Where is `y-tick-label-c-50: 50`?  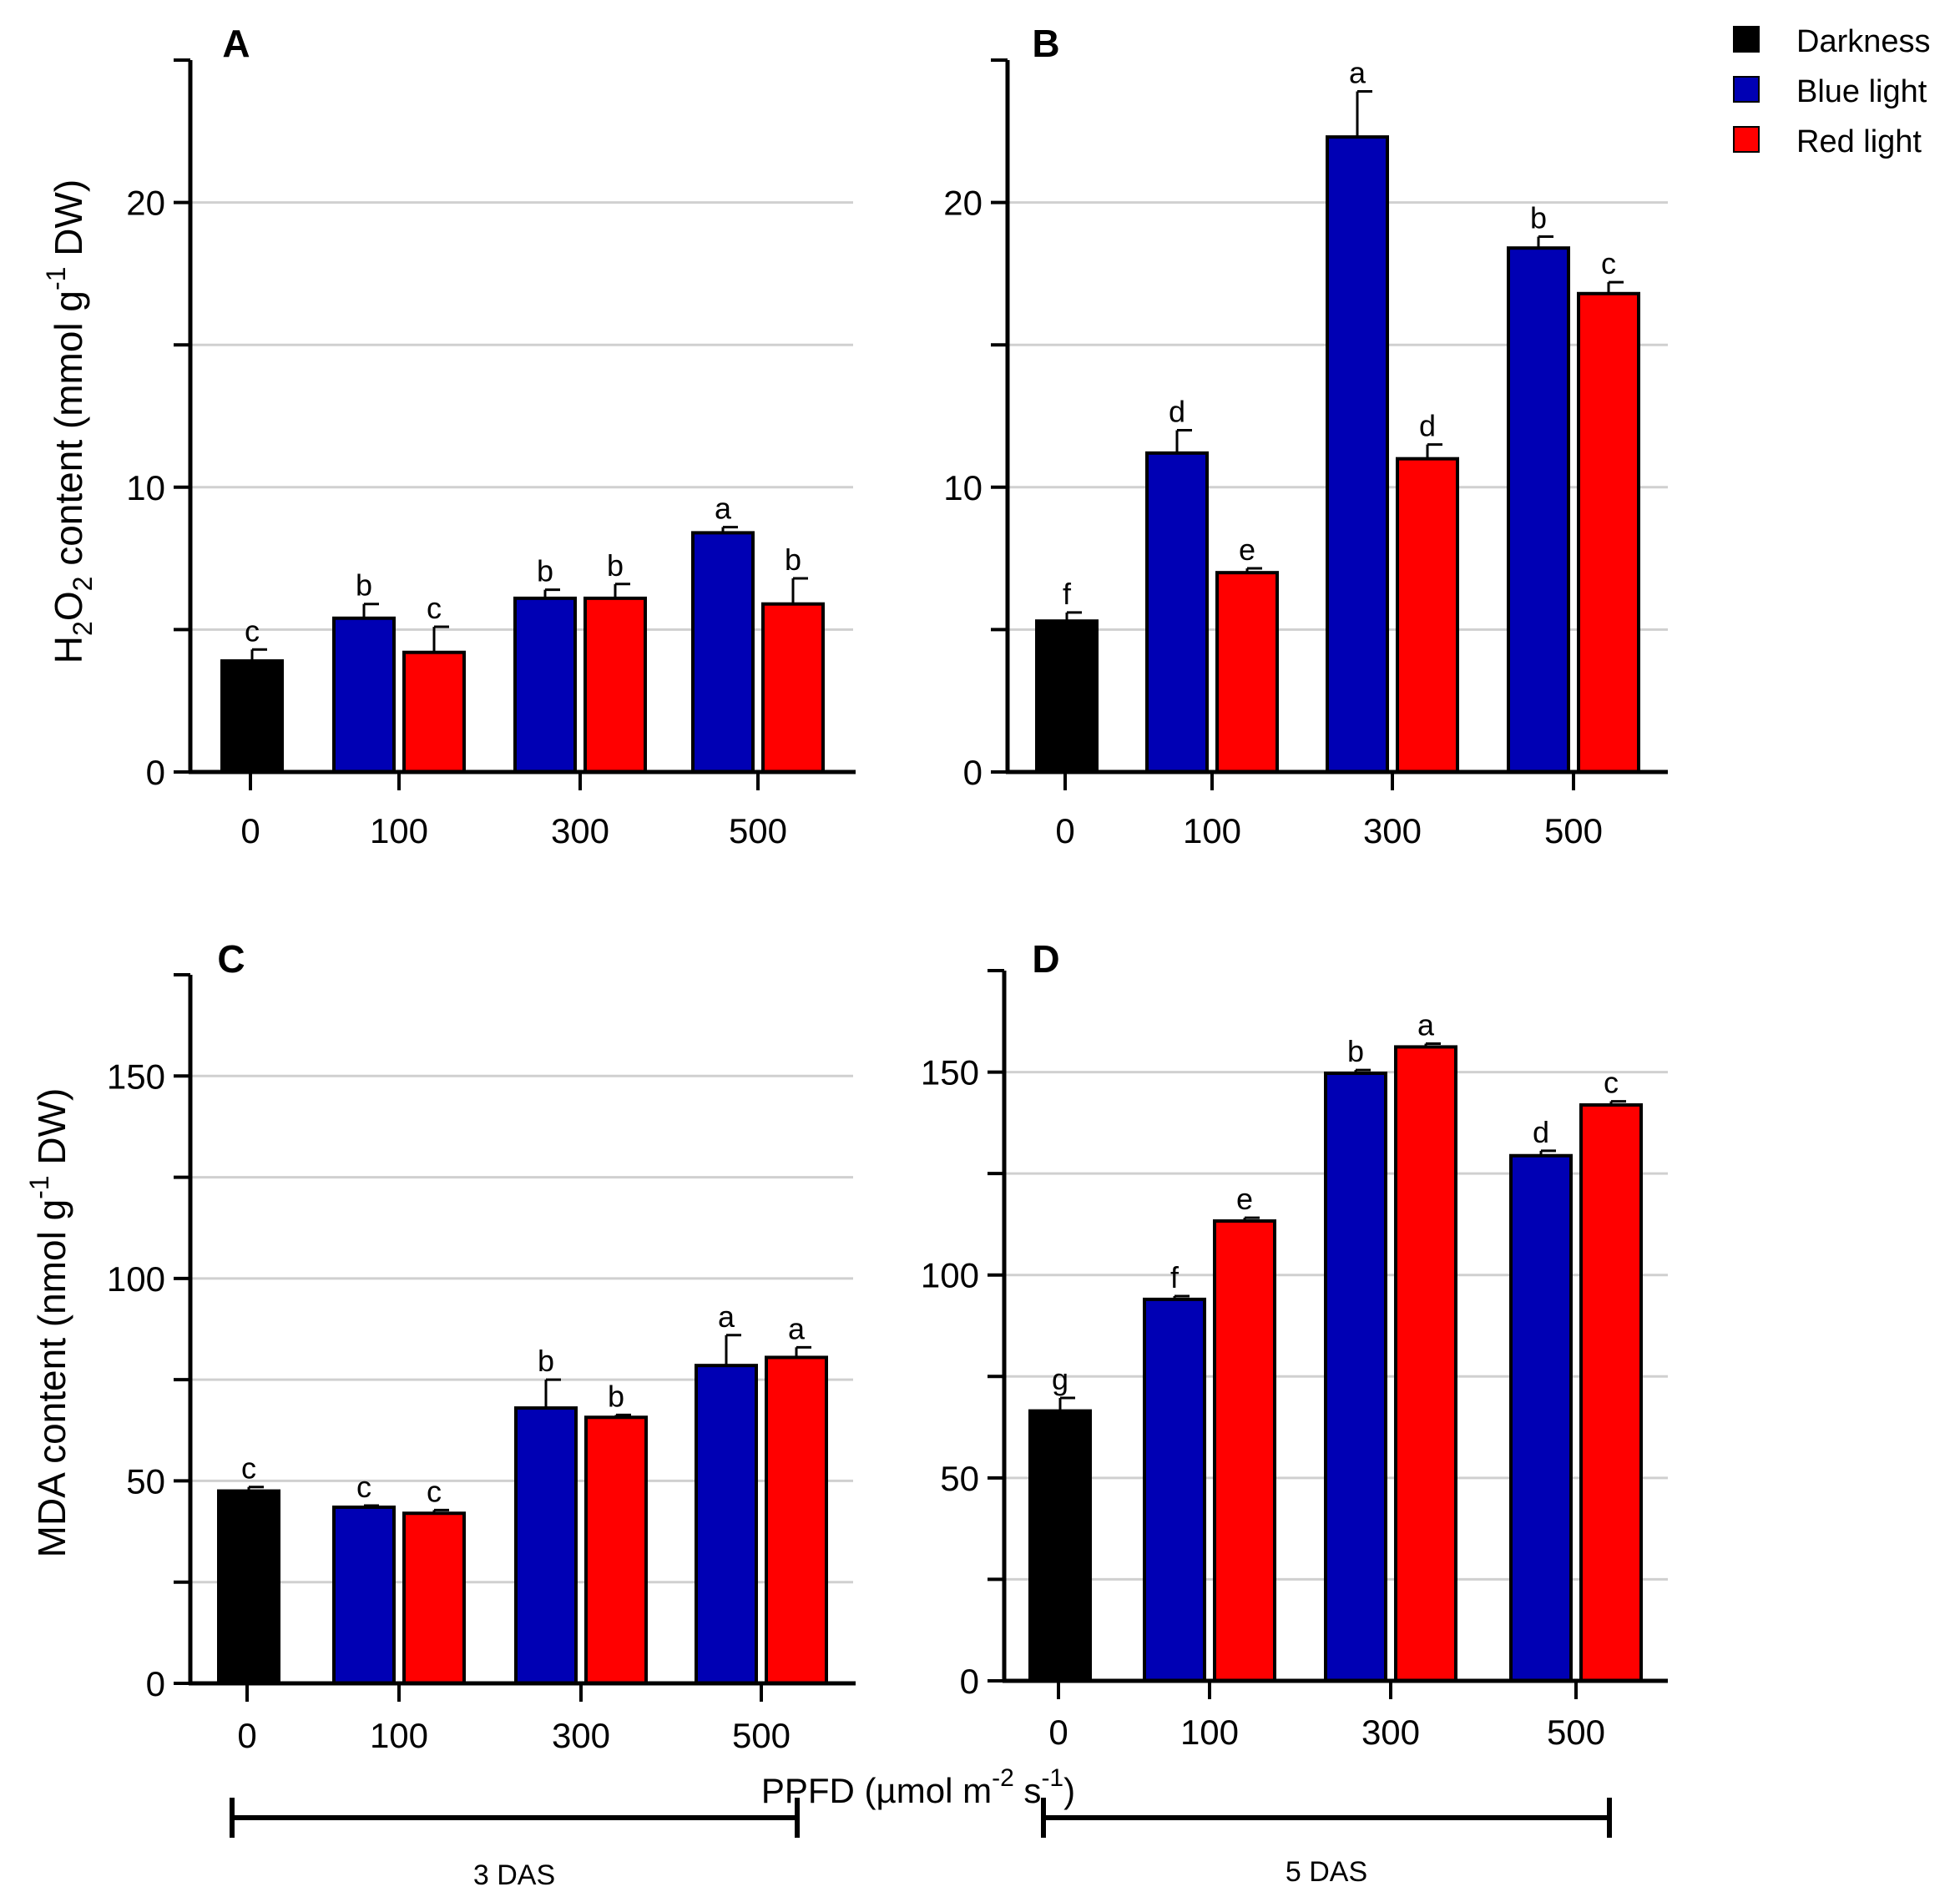 y-tick-label-c-50: 50 is located at coordinates (145, 1481).